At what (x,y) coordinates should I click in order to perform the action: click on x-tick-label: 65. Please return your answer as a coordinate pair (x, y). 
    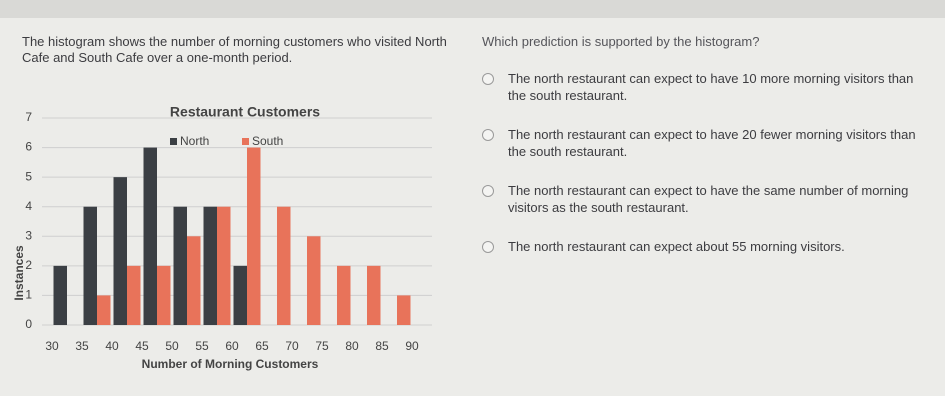
    Looking at the image, I should click on (262, 346).